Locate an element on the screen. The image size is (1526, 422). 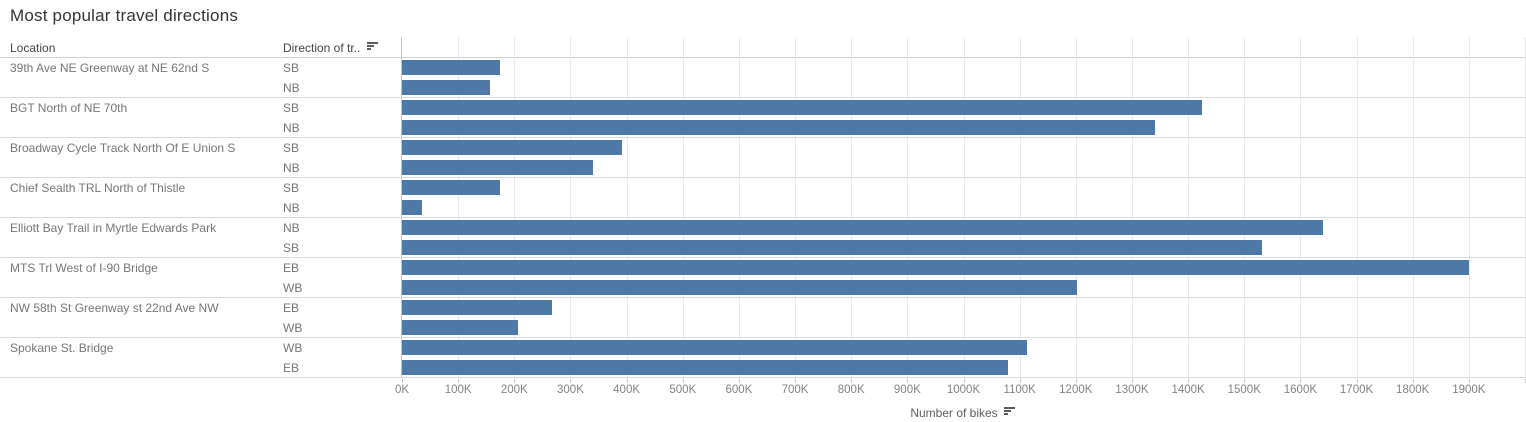
x-axis-tick-label: 1900K is located at coordinates (1469, 390).